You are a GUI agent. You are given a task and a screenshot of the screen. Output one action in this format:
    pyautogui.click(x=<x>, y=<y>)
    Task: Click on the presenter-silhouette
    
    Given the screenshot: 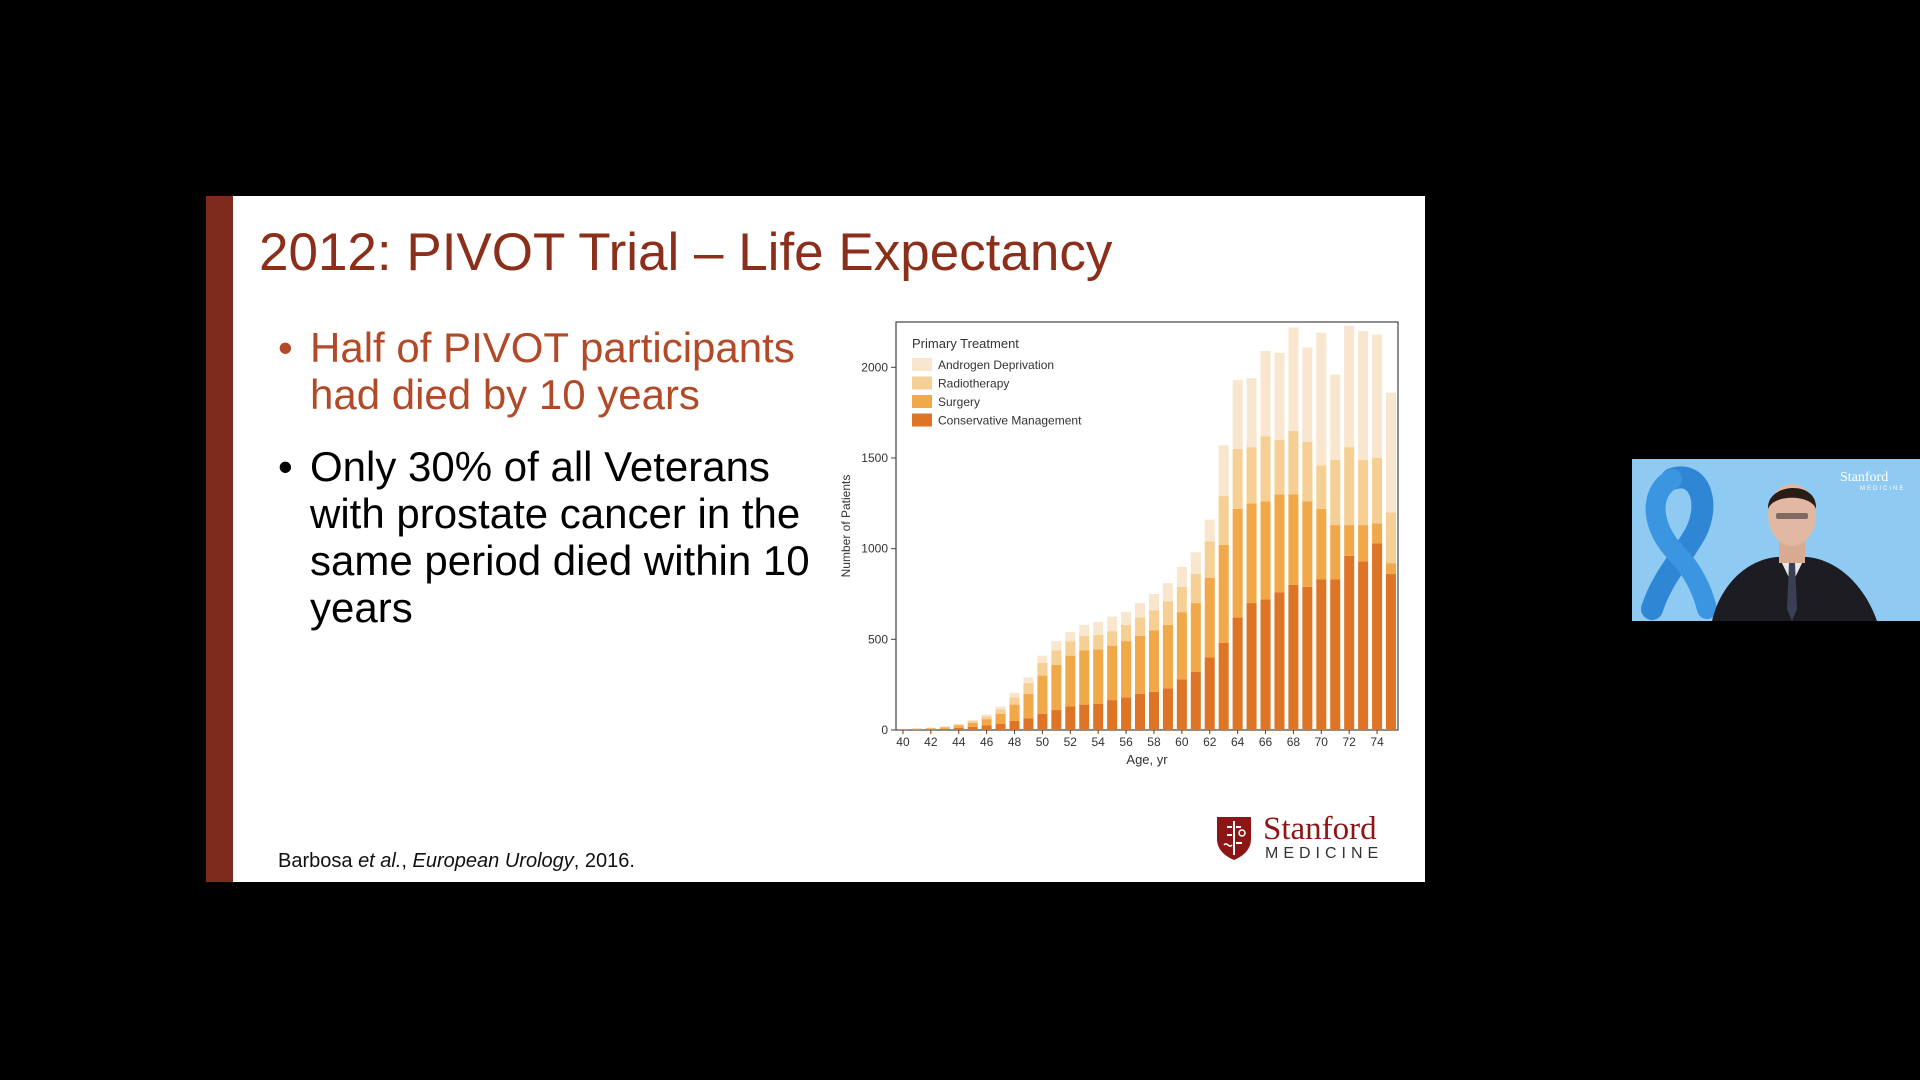 What is the action you would take?
    pyautogui.click(x=1794, y=552)
    